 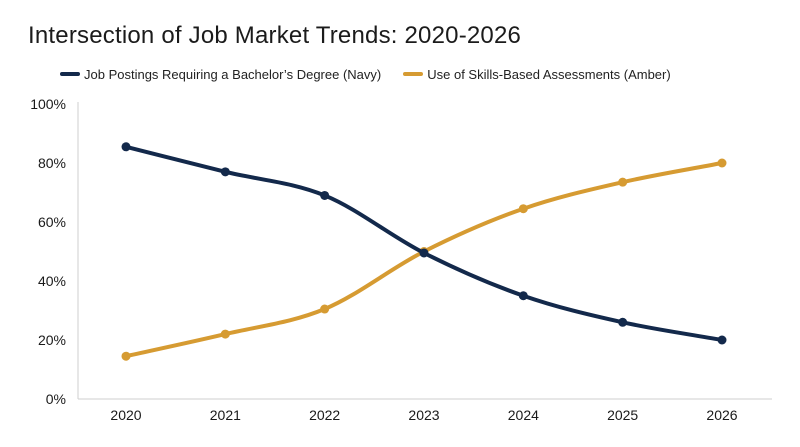 What do you see at coordinates (56, 399) in the screenshot?
I see `y-tick-label: 0%` at bounding box center [56, 399].